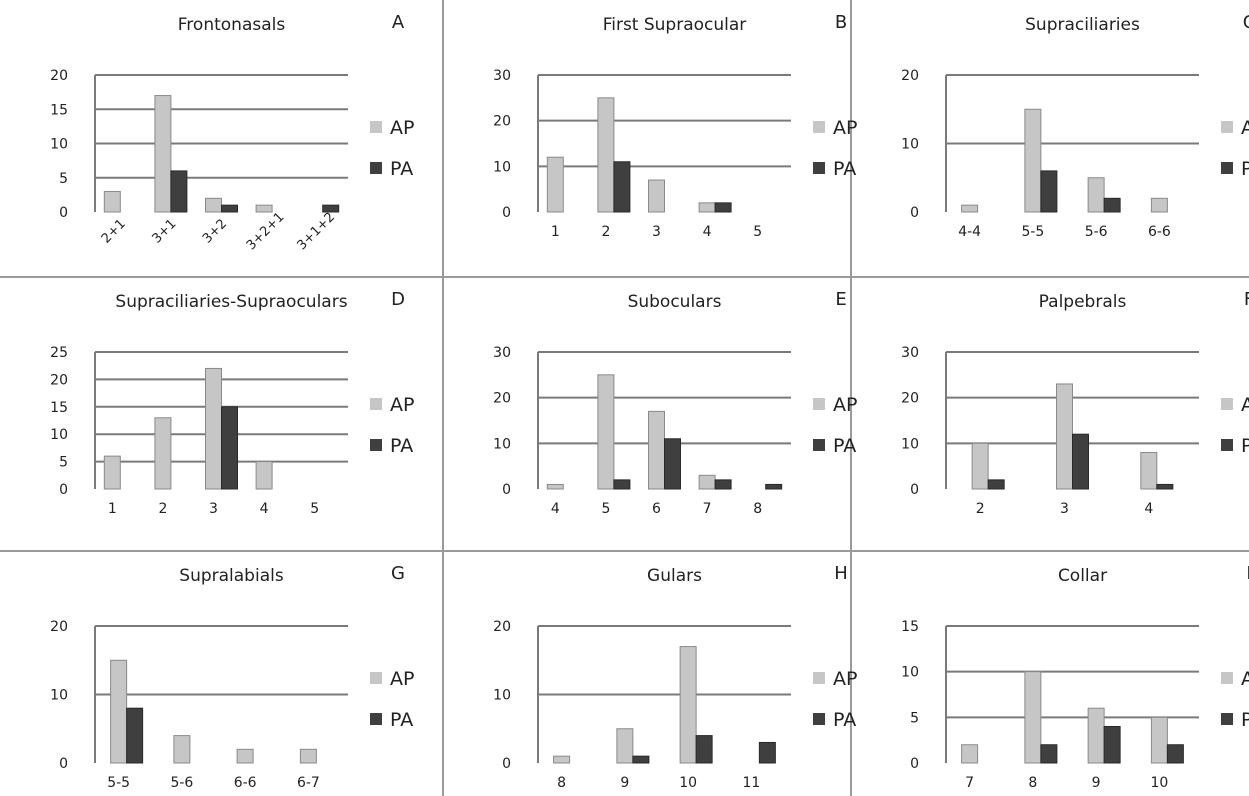  Describe the element at coordinates (162, 509) in the screenshot. I see `x-tick-label: 2` at that location.